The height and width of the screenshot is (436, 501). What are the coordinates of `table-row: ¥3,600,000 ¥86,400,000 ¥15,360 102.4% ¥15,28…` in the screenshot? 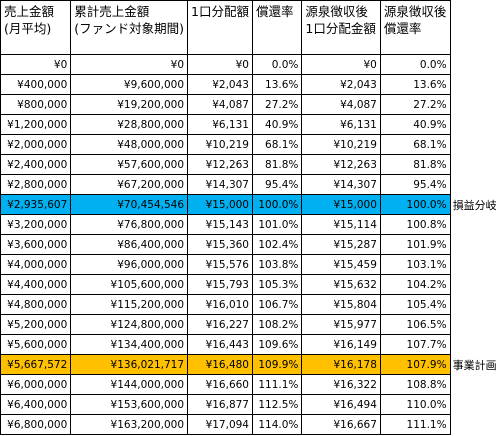 It's located at (250, 244).